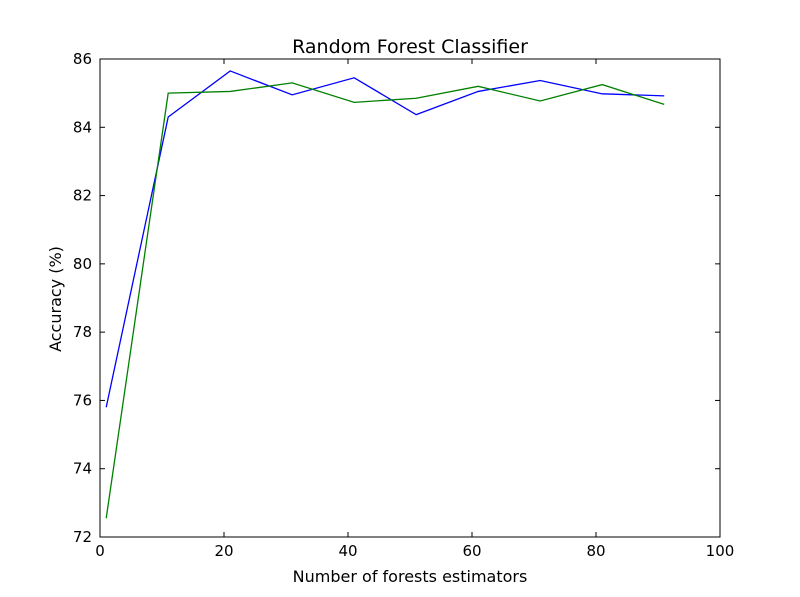  Describe the element at coordinates (347, 551) in the screenshot. I see `x-tick-label: 40` at that location.